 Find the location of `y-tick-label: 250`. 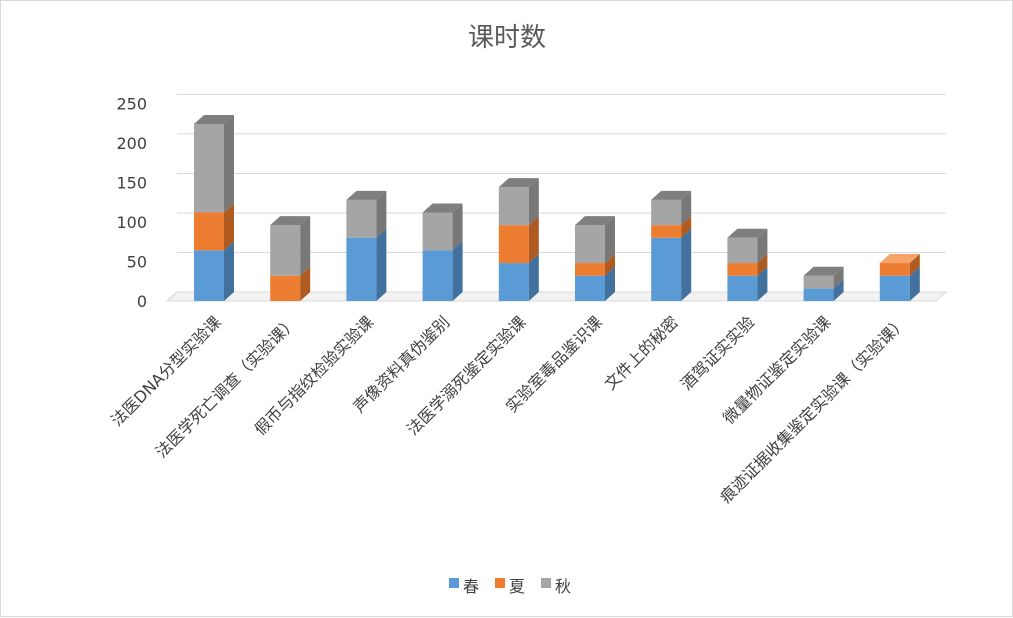

y-tick-label: 250 is located at coordinates (131, 103).